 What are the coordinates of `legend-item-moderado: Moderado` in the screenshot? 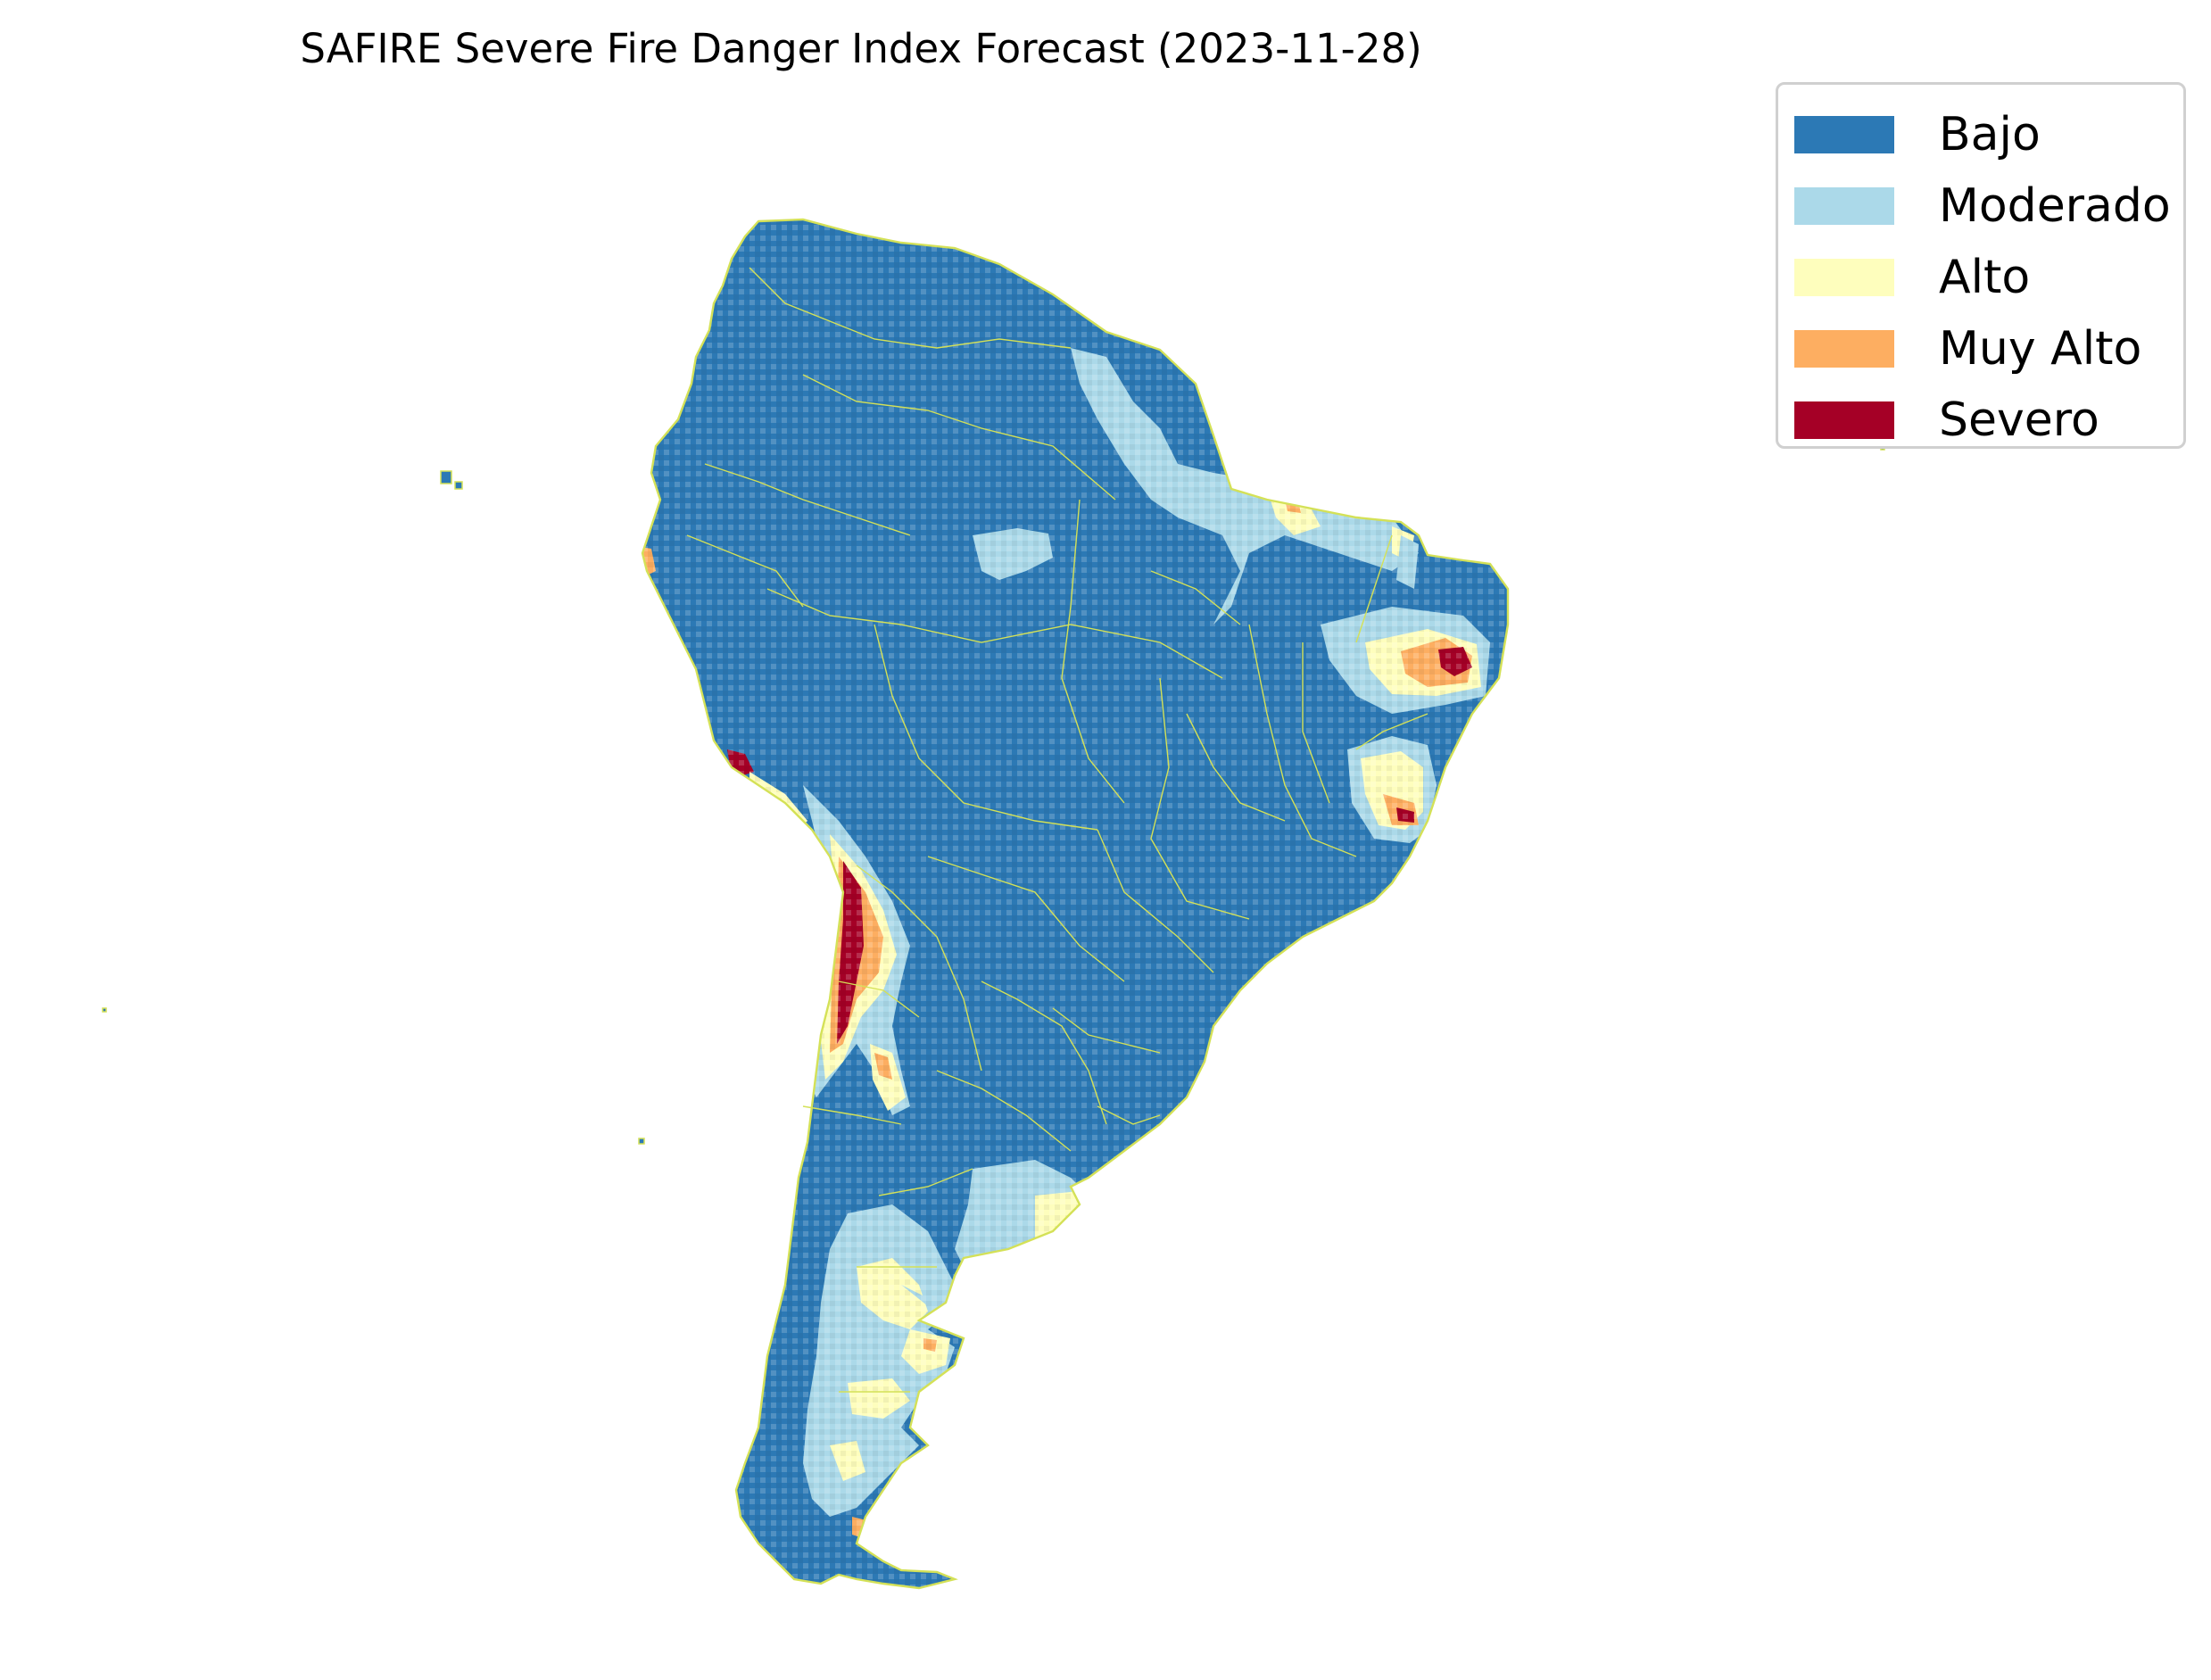 It's located at (1988, 206).